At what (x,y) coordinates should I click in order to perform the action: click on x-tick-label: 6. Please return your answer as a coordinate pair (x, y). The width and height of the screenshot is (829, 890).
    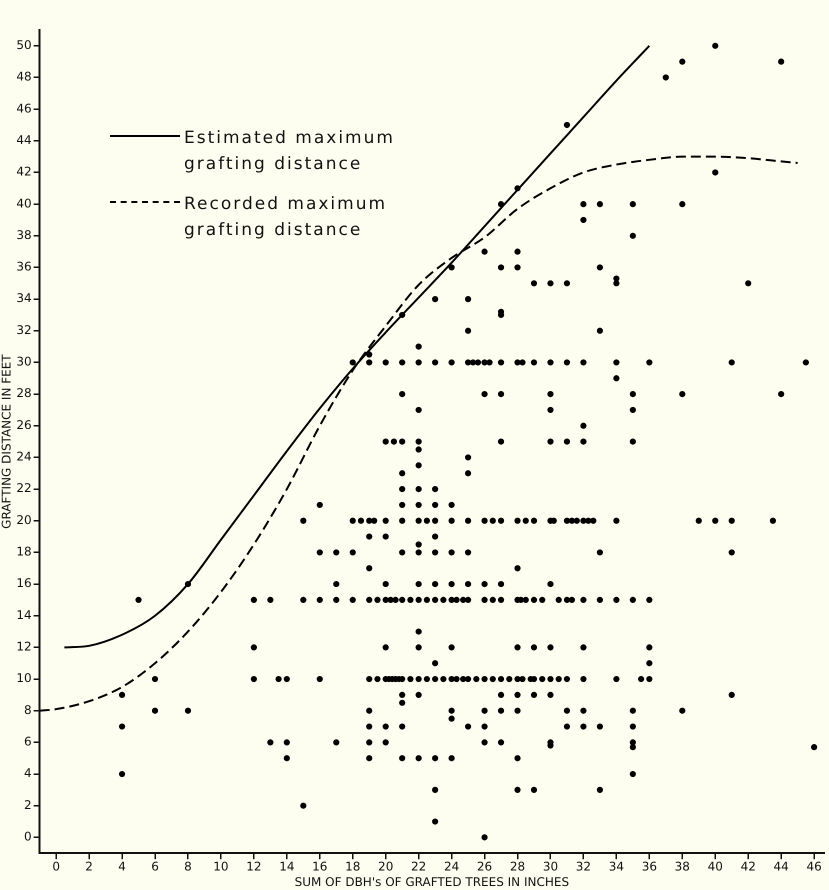
    Looking at the image, I should click on (155, 867).